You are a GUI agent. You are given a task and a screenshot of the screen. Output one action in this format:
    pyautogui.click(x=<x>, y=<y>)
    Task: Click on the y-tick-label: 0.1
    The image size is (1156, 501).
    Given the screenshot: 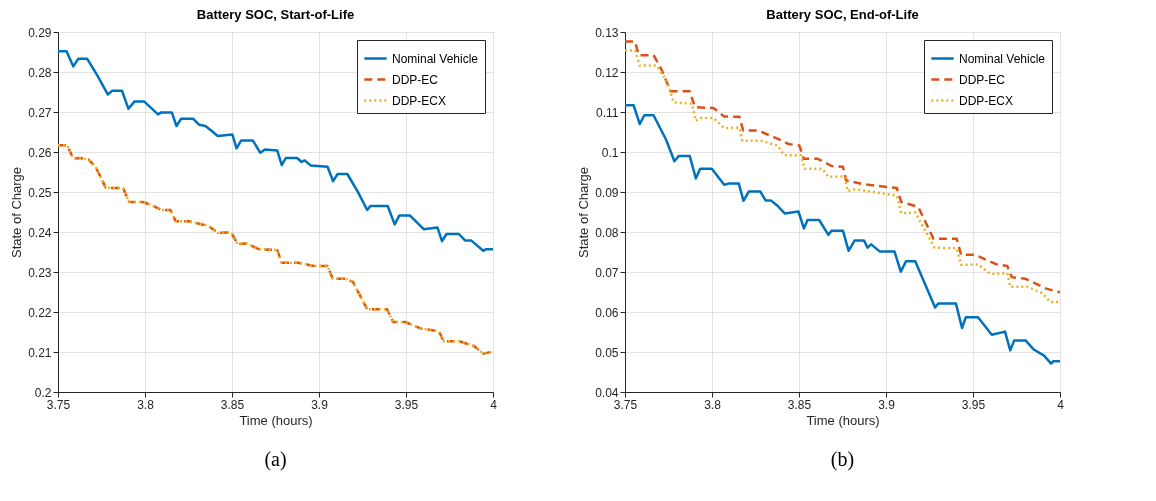 What is the action you would take?
    pyautogui.click(x=610, y=152)
    